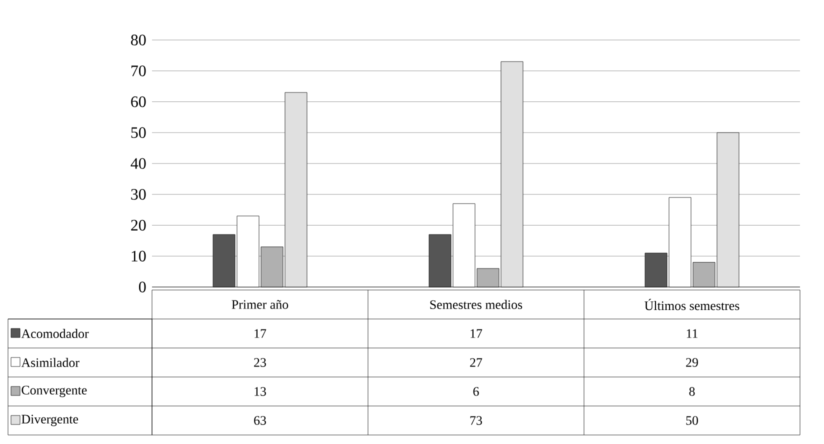  I want to click on y-tick-label: 30, so click(138, 194).